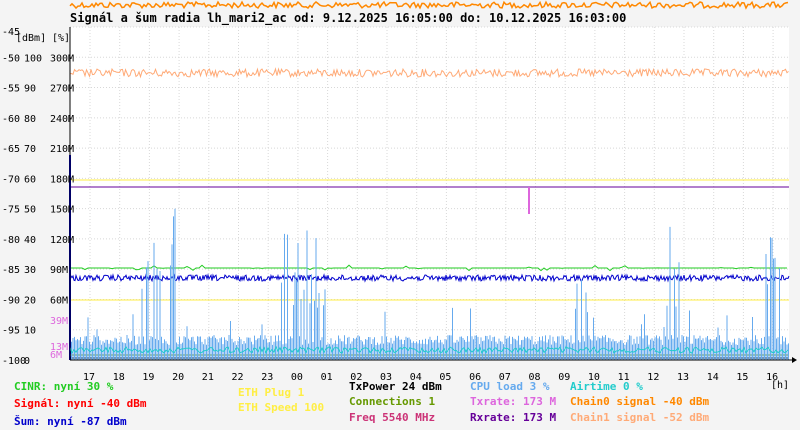 The image size is (800, 430). Describe the element at coordinates (62, 149) in the screenshot. I see `y-tick-label-rate: 210M` at that location.